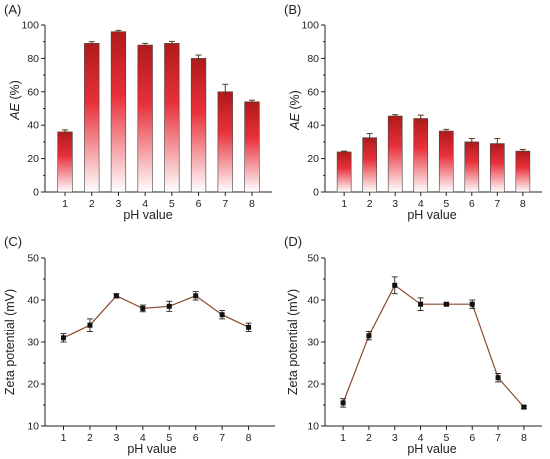 Image resolution: width=550 pixels, height=459 pixels. I want to click on x-axis-label-c: pH value, so click(151, 449).